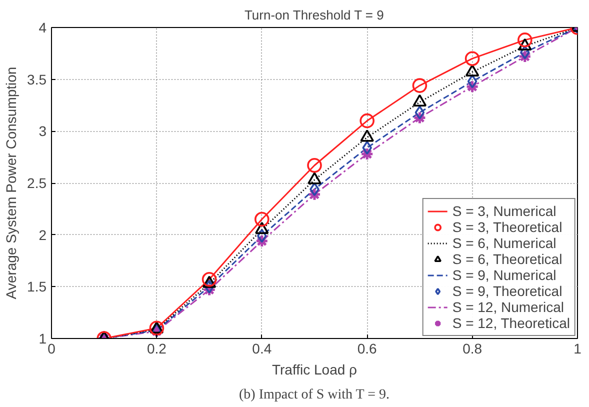  Describe the element at coordinates (511, 323) in the screenshot. I see `legend-label: S = 12, Theoretical` at that location.